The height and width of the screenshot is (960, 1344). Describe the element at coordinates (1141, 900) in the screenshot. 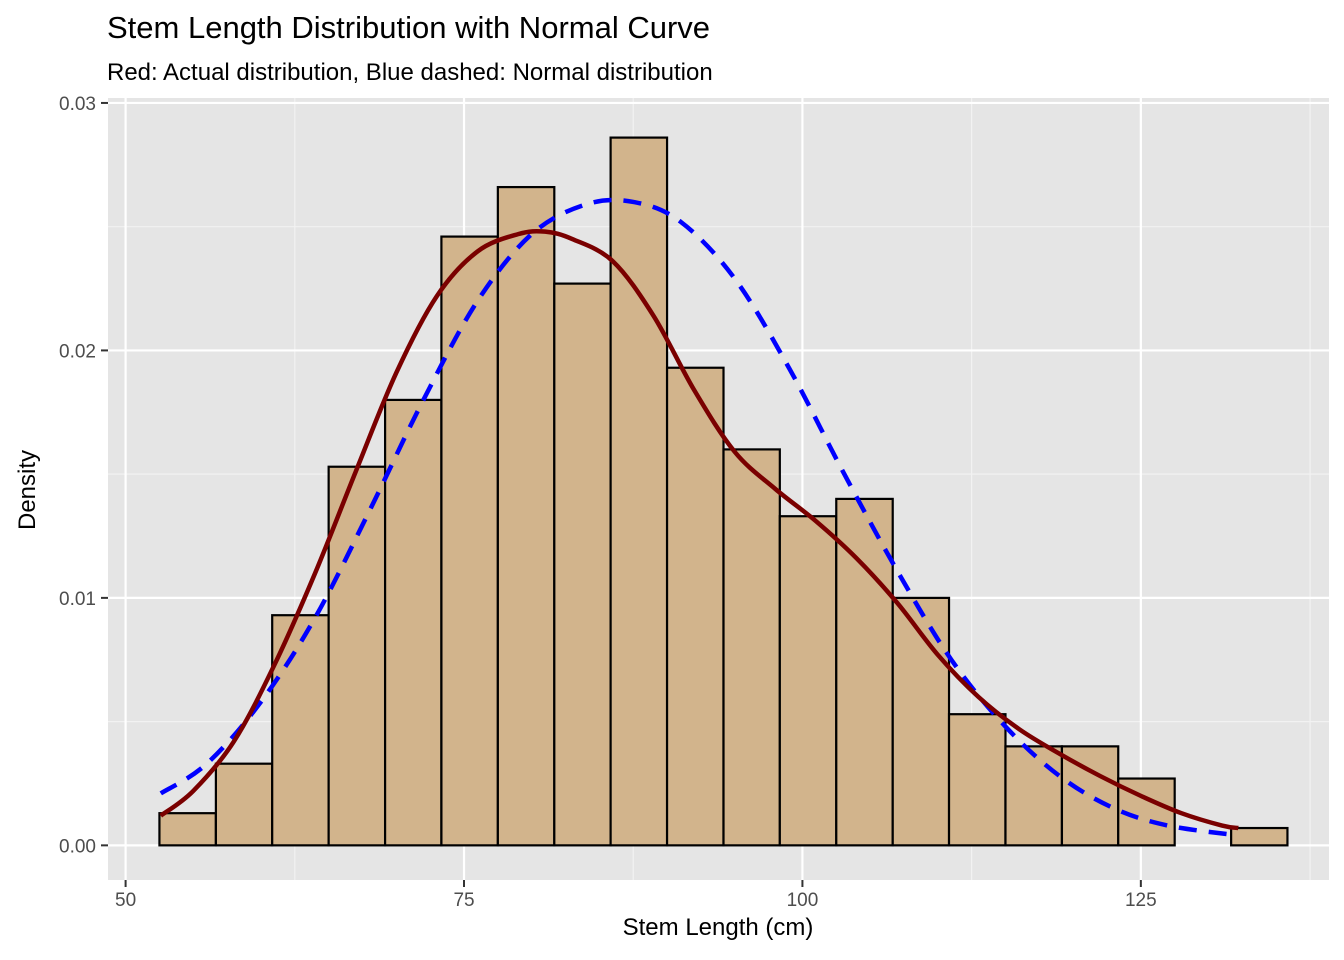

I see `x-tick-label: 125` at that location.